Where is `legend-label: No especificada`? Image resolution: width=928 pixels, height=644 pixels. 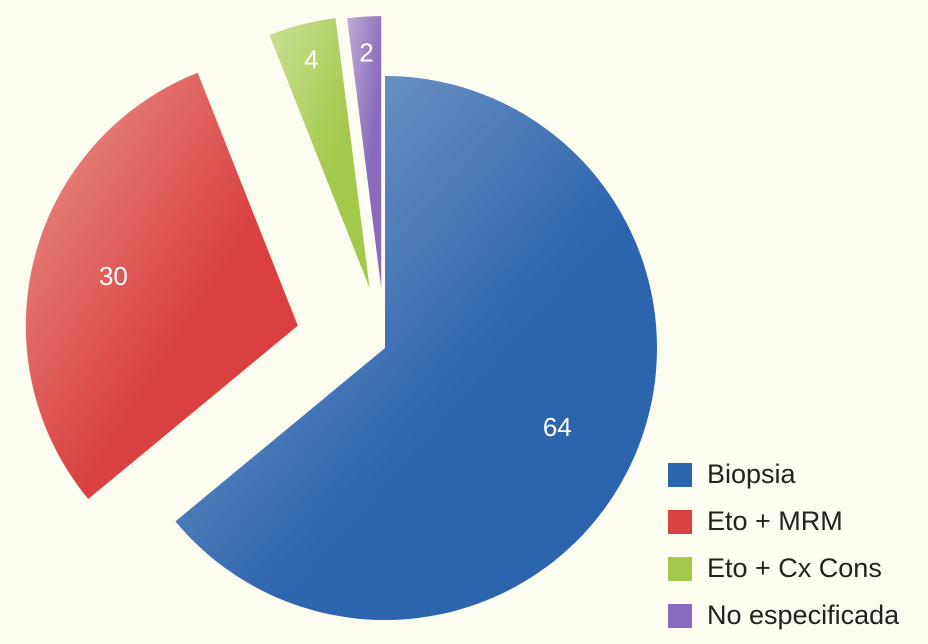 legend-label: No especificada is located at coordinates (803, 615).